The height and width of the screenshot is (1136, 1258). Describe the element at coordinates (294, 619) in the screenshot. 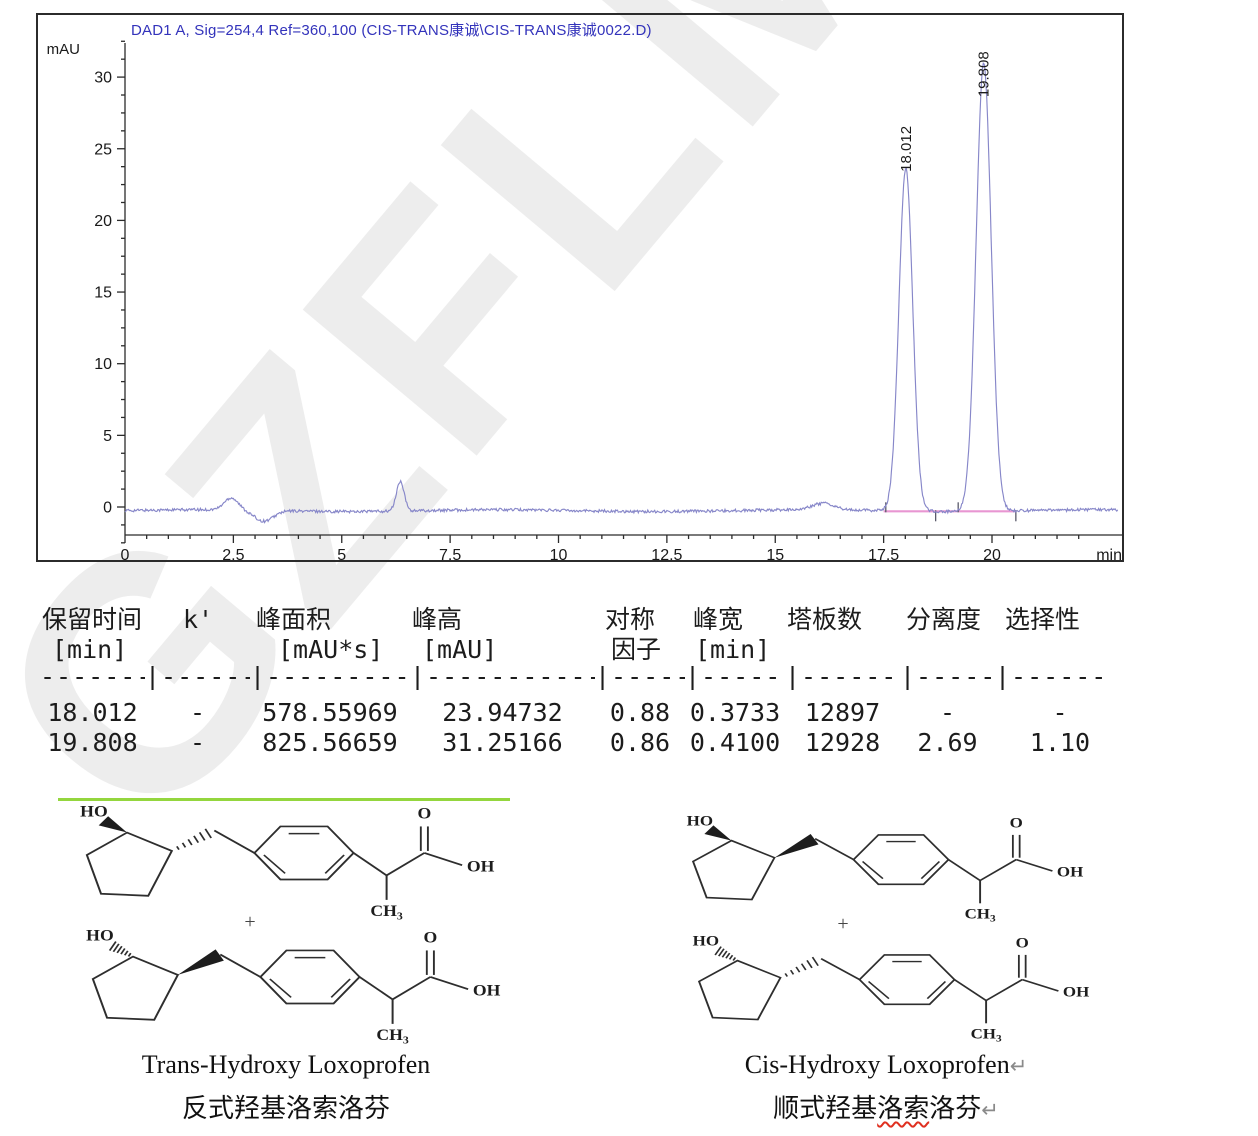

I see `column-header: 峰面积` at that location.